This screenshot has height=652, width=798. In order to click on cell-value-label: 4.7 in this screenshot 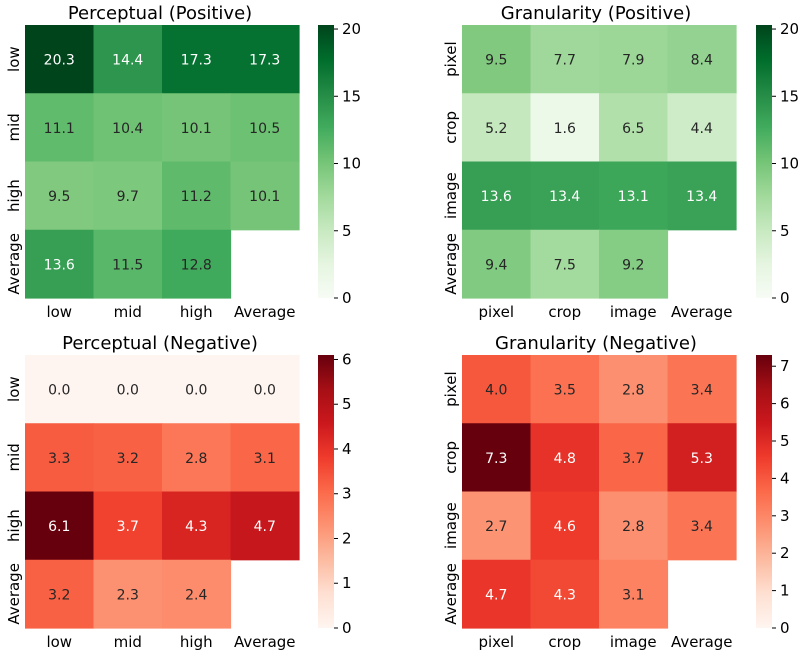, I will do `click(496, 595)`.